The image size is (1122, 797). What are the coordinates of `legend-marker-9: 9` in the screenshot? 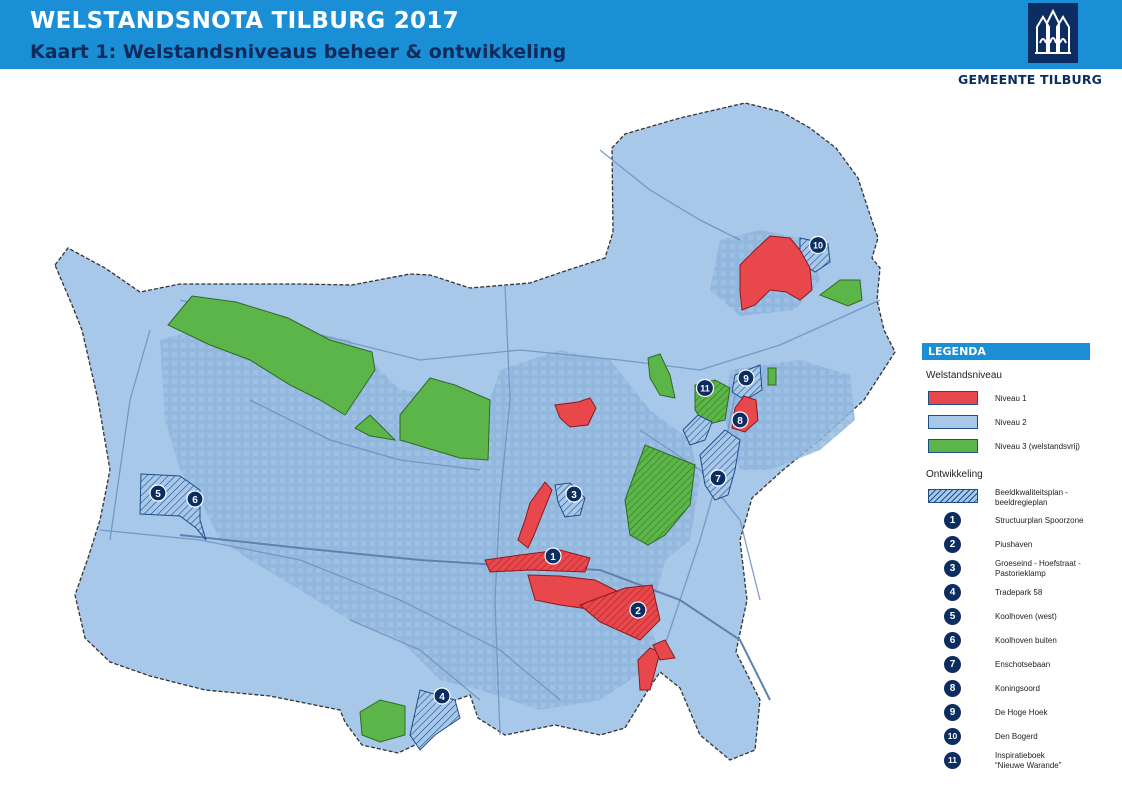 It's located at (952, 712).